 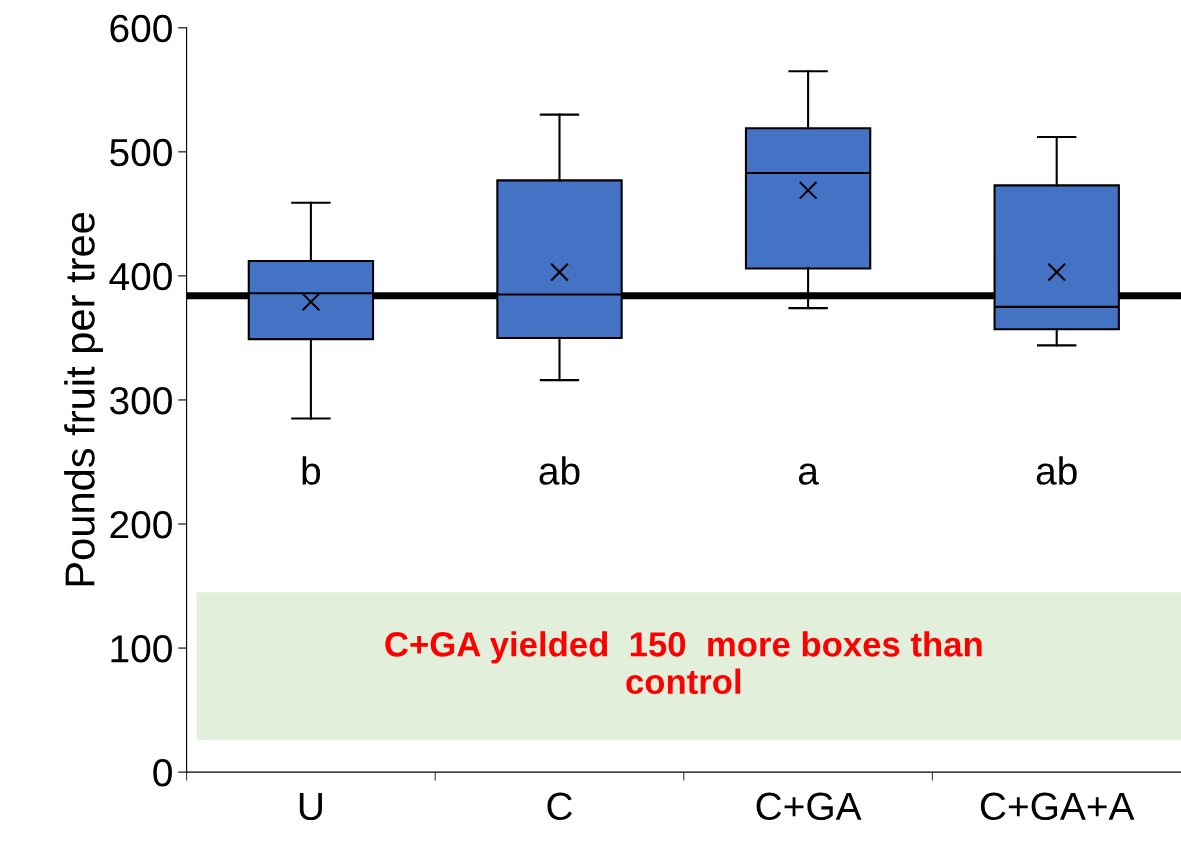 I want to click on x-tick-label: U, so click(x=310, y=806).